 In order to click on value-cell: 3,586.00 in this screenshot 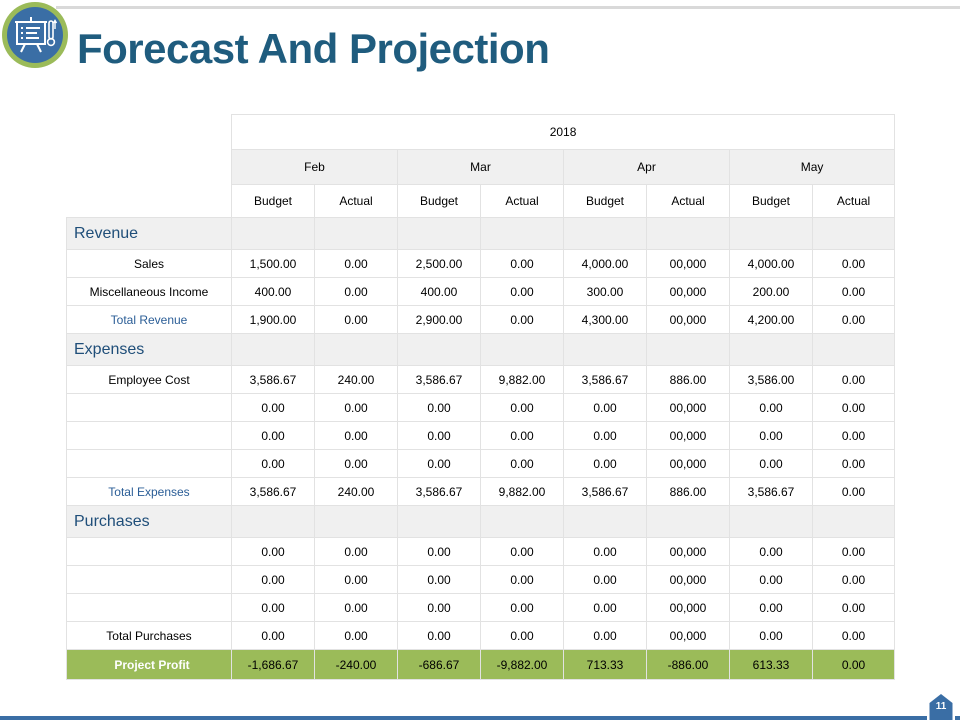, I will do `click(771, 379)`.